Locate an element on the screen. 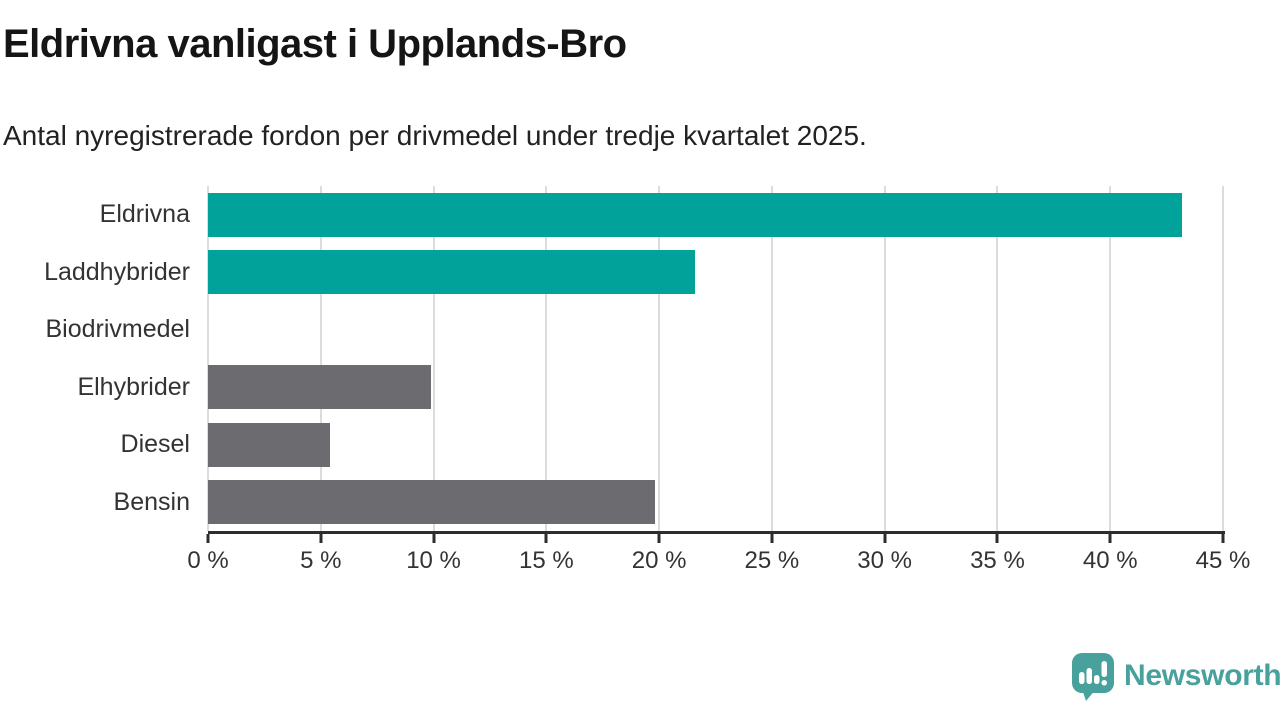 The image size is (1280, 720). newsworthy-wordmark: Newsworthy is located at coordinates (1202, 675).